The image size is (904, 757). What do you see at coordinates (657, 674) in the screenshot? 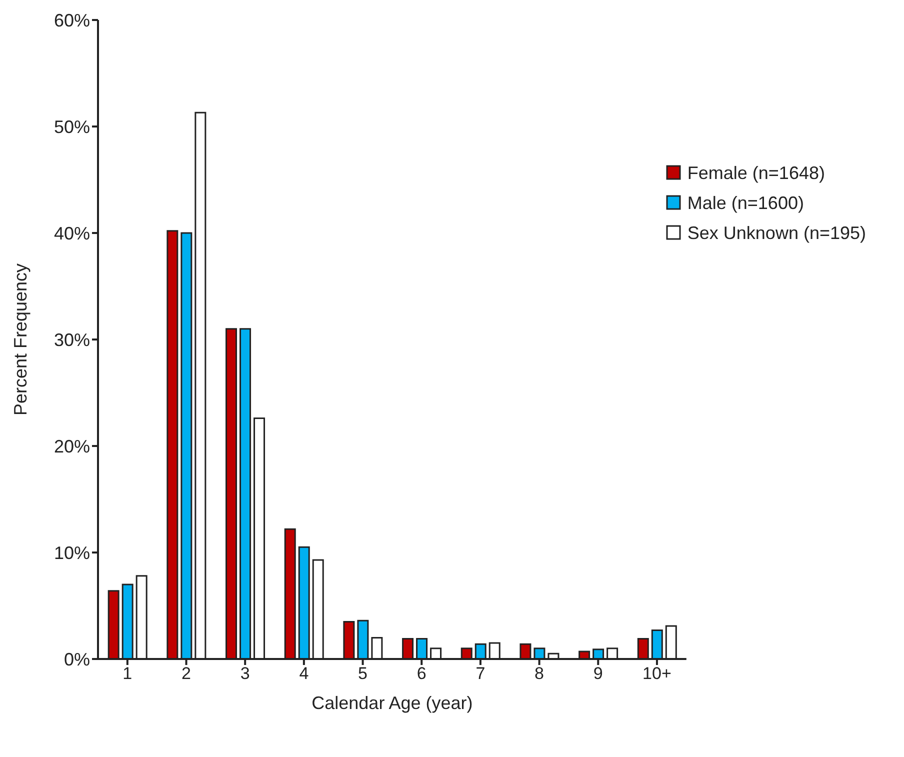
I see `x-tick-label: 10+` at bounding box center [657, 674].